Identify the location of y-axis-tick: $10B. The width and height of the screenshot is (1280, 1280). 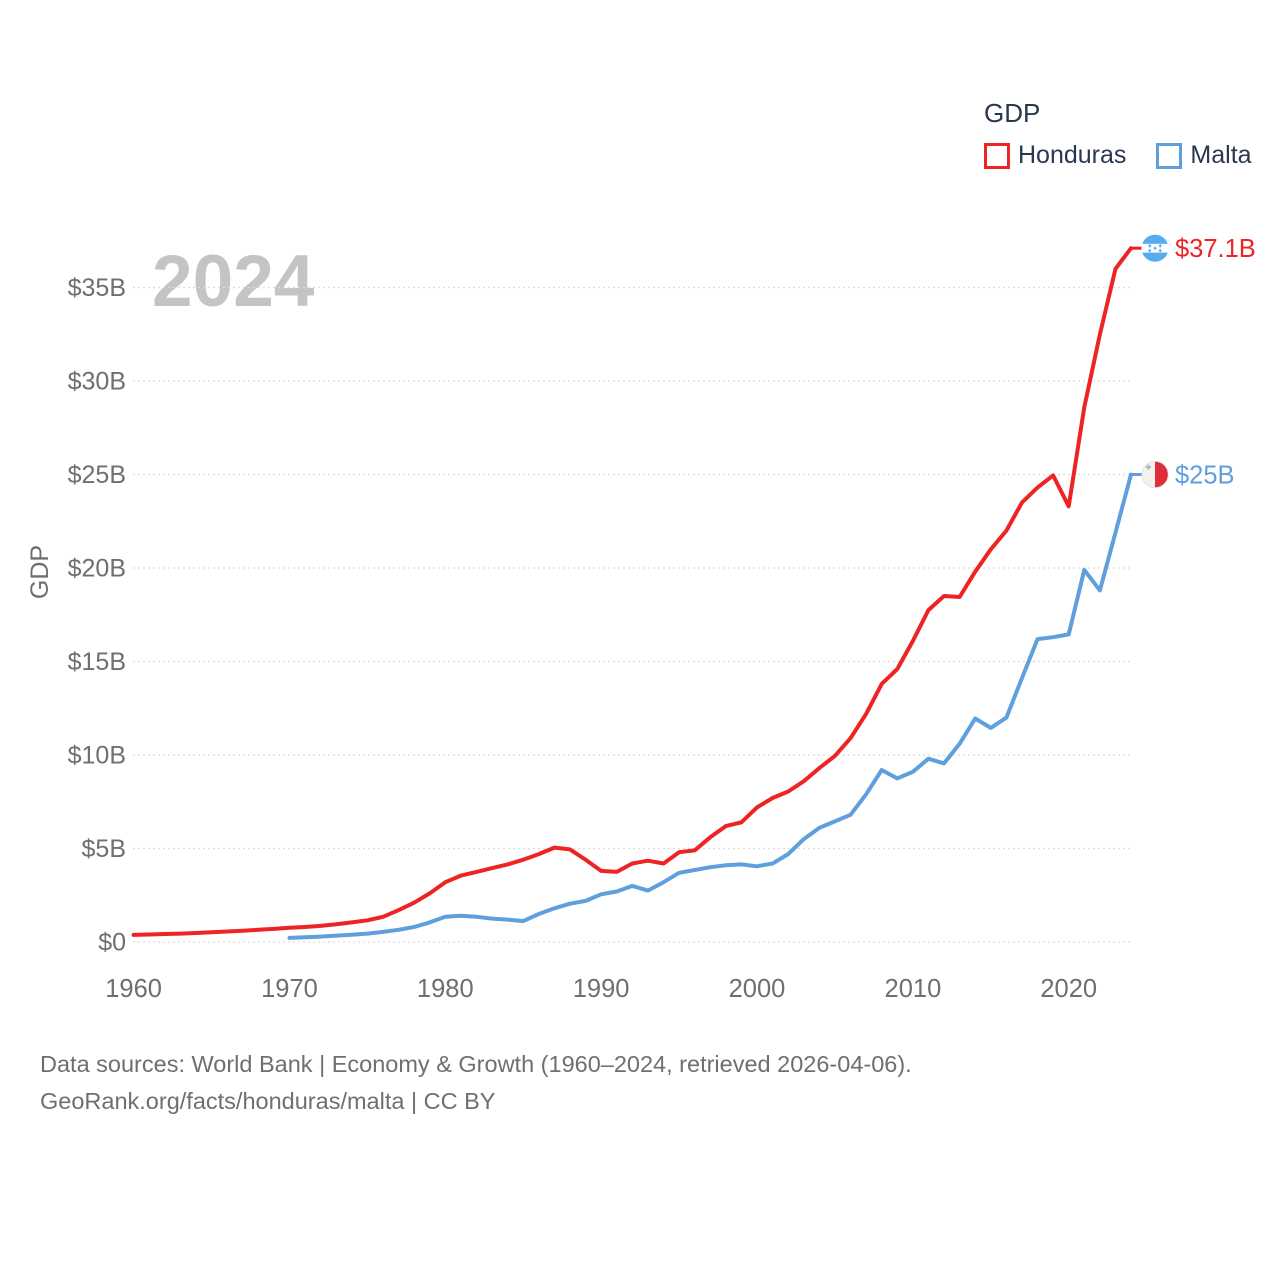
(97, 756).